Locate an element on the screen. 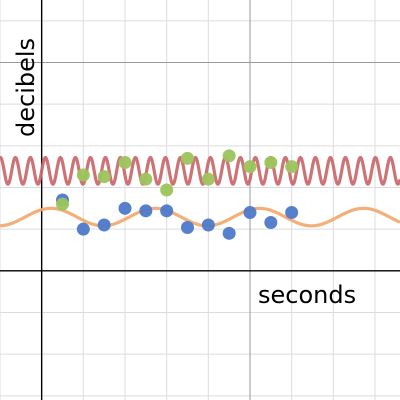 The image size is (400, 400). curve-orange_curve is located at coordinates (200, 217).